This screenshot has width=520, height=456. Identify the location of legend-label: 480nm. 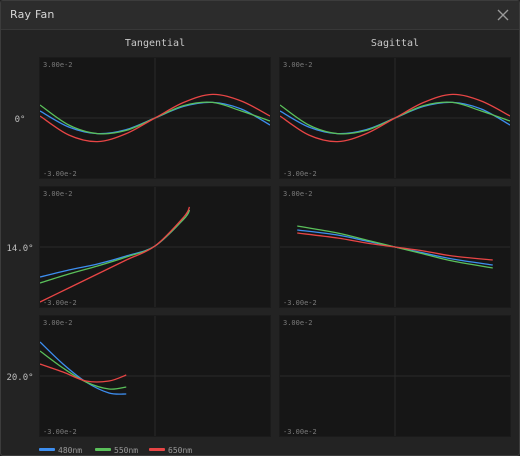
(70, 450).